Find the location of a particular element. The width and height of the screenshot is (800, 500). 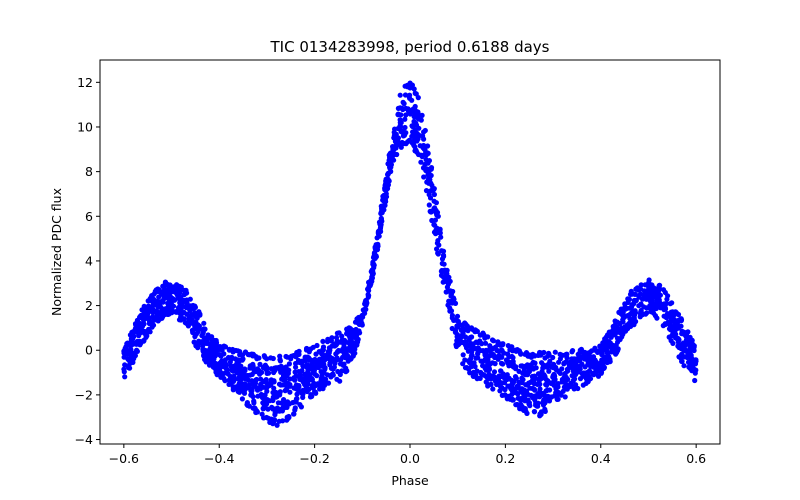

y-tick-label: 6 is located at coordinates (89, 216).